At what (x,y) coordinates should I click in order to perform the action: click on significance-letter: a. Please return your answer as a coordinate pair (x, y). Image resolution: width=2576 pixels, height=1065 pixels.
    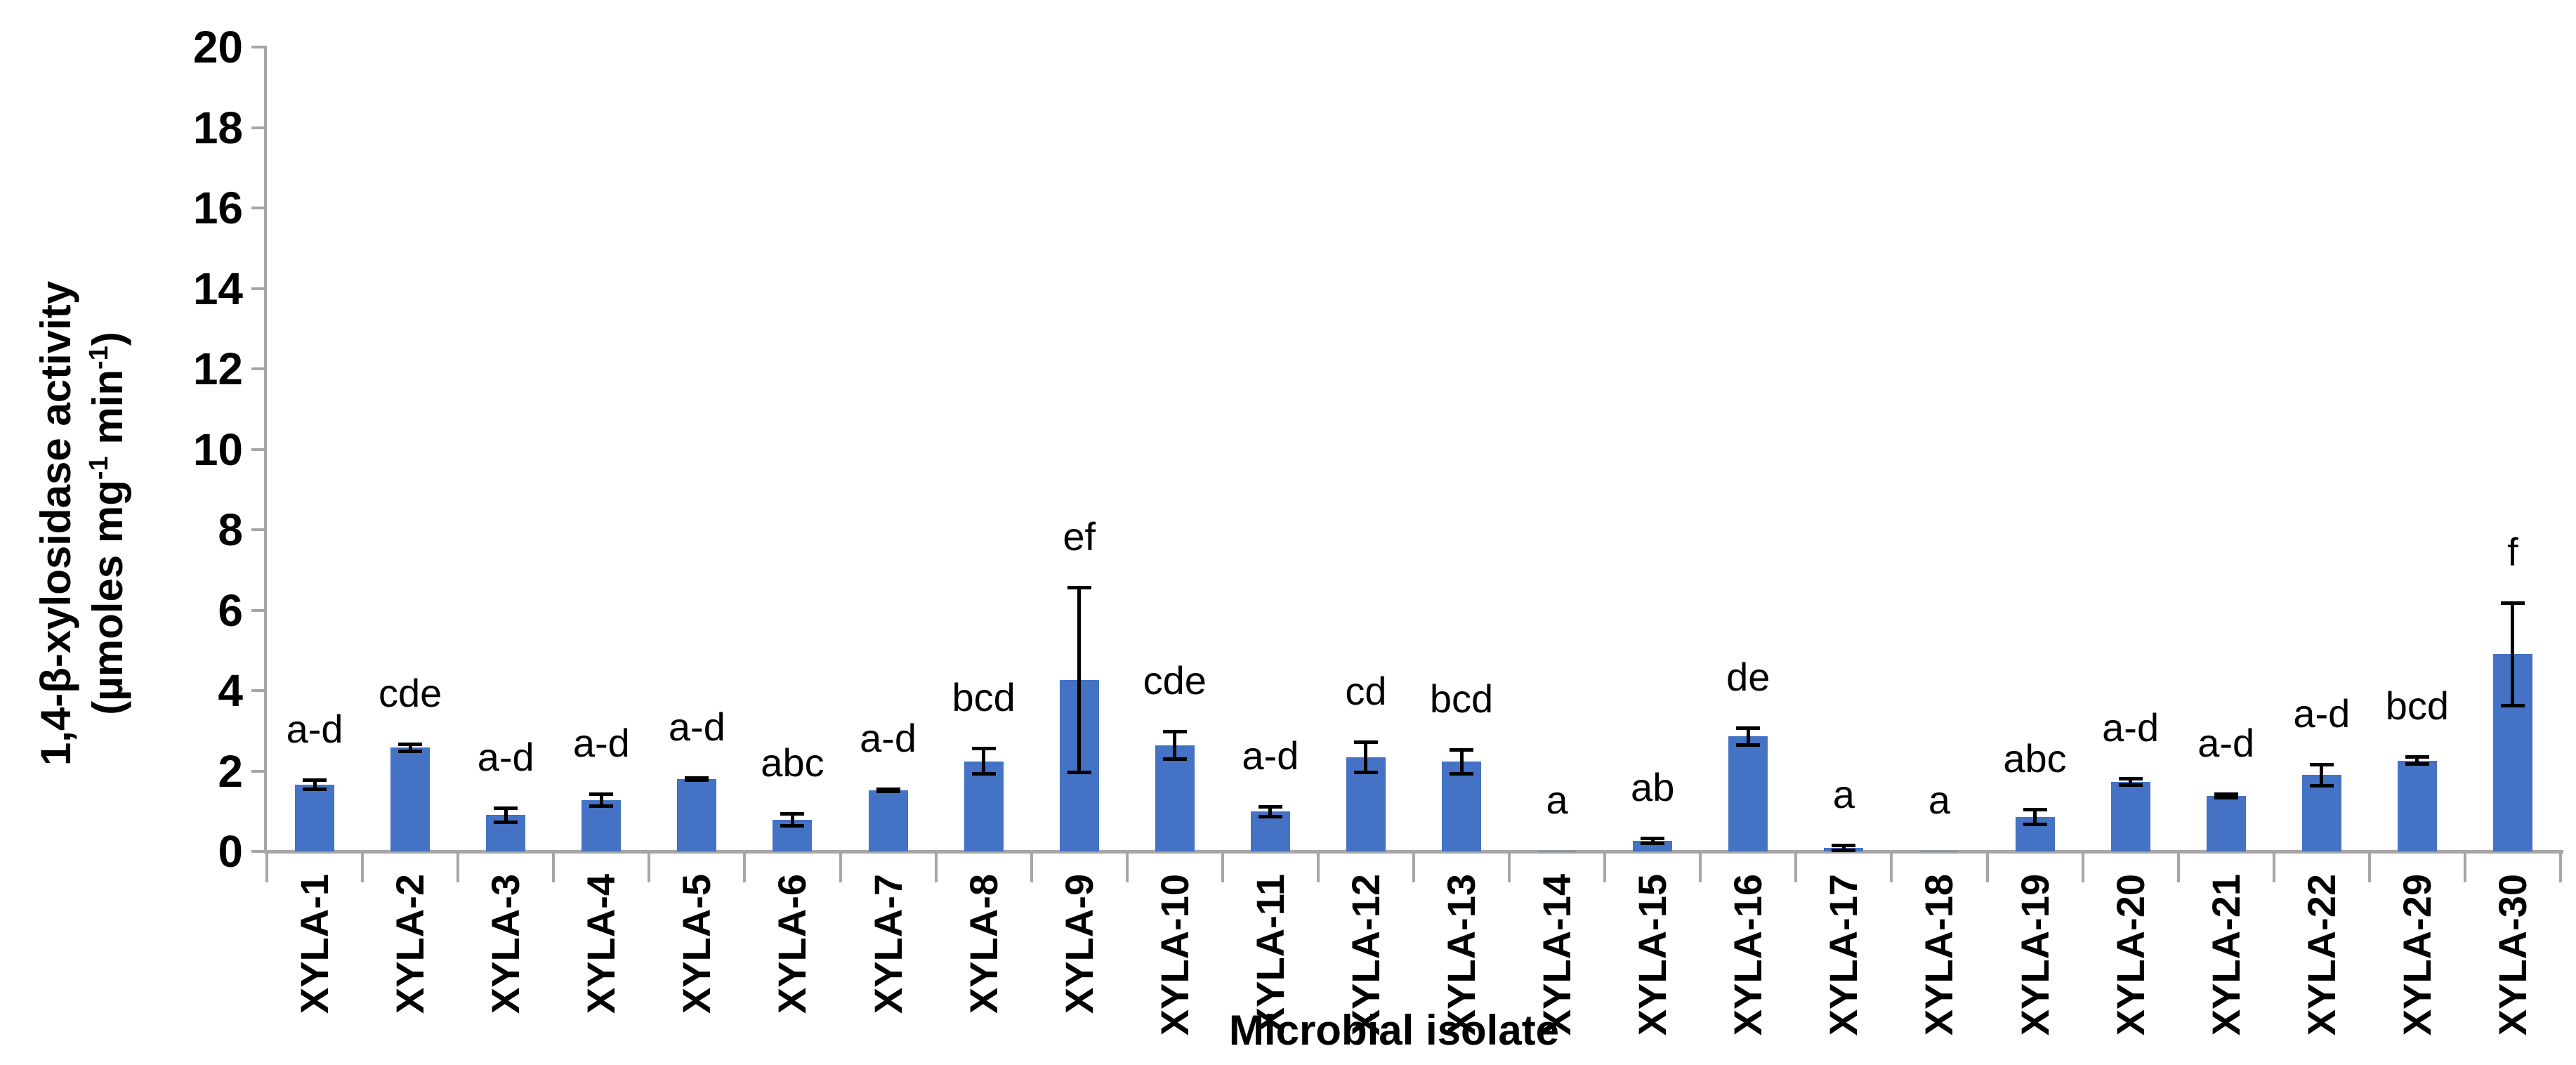
    Looking at the image, I should click on (1557, 800).